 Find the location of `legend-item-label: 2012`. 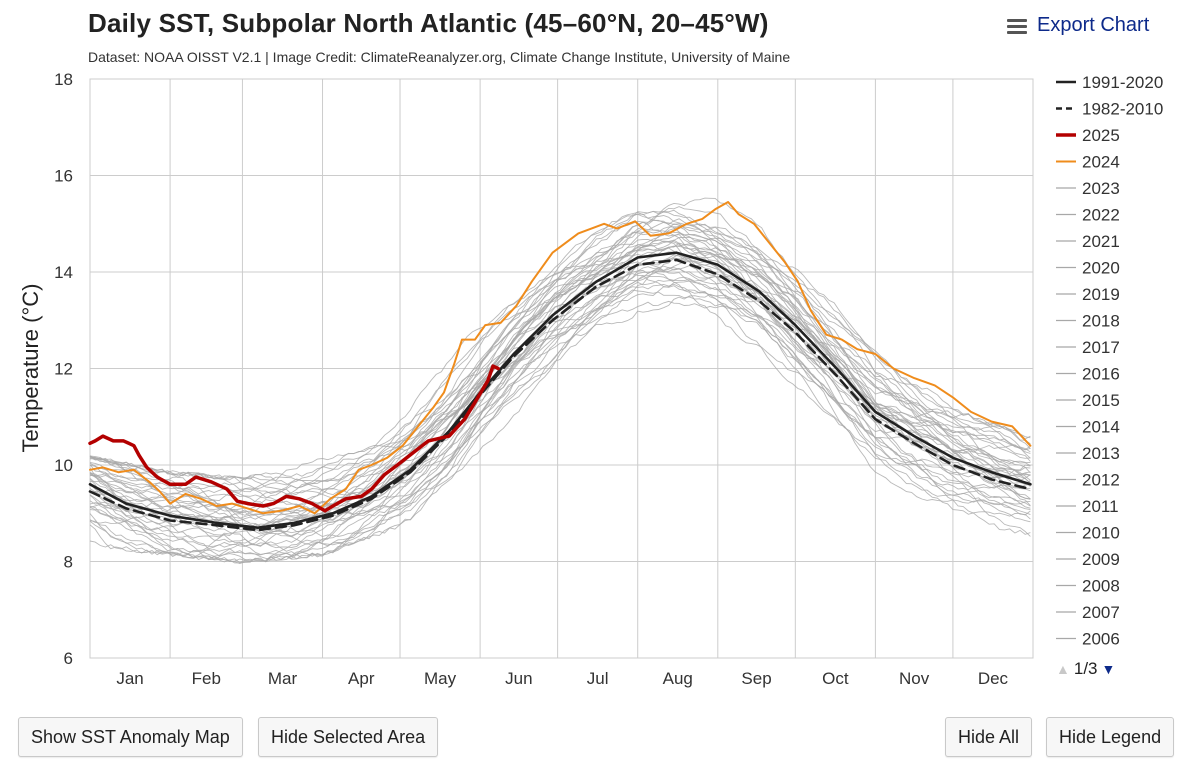

legend-item-label: 2012 is located at coordinates (1101, 480).